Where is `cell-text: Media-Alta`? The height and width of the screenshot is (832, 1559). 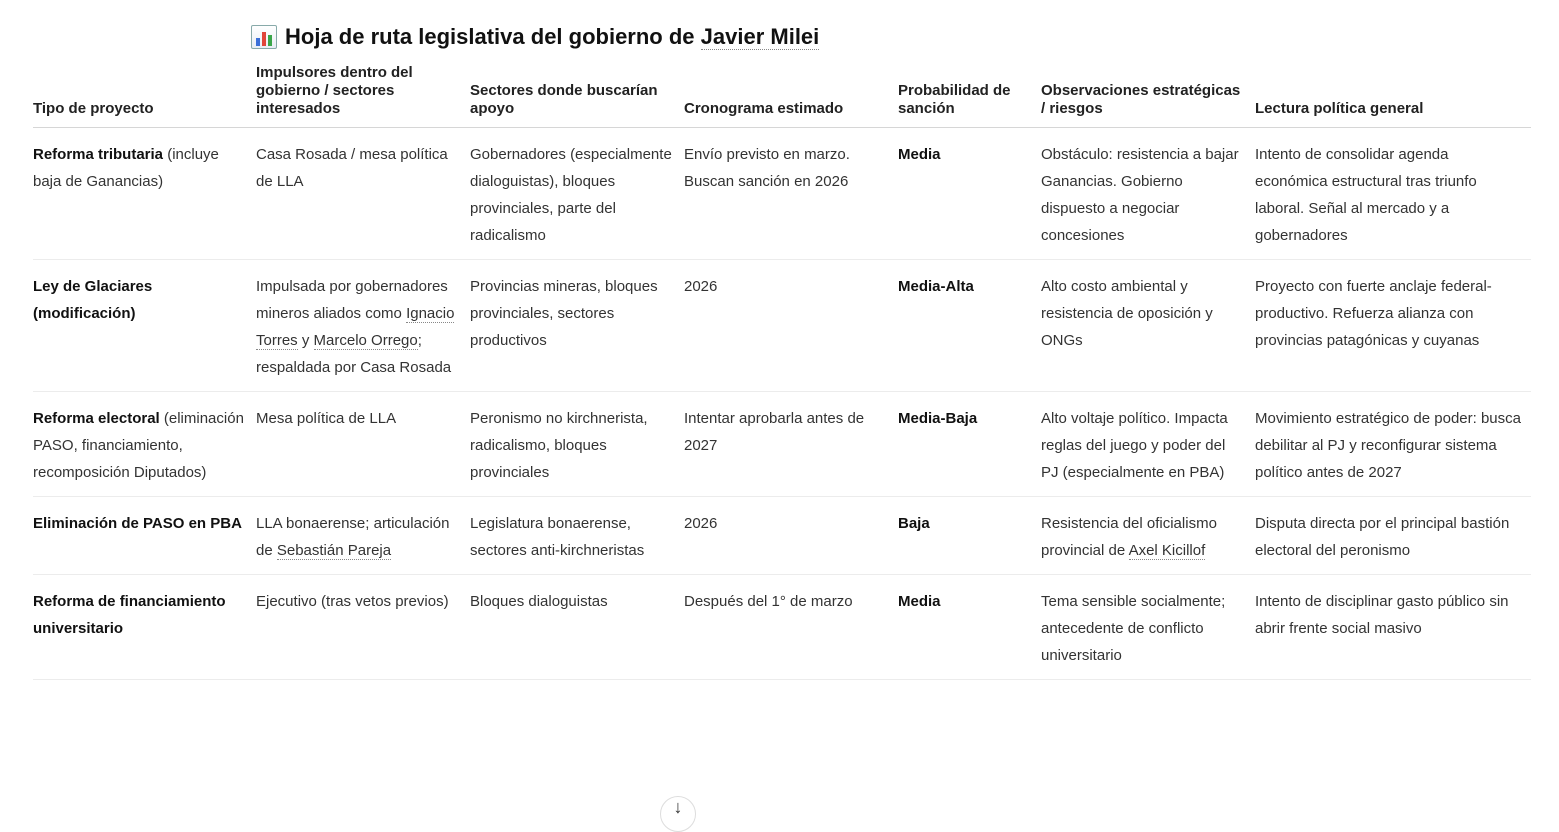
cell-text: Media-Alta is located at coordinates (936, 286).